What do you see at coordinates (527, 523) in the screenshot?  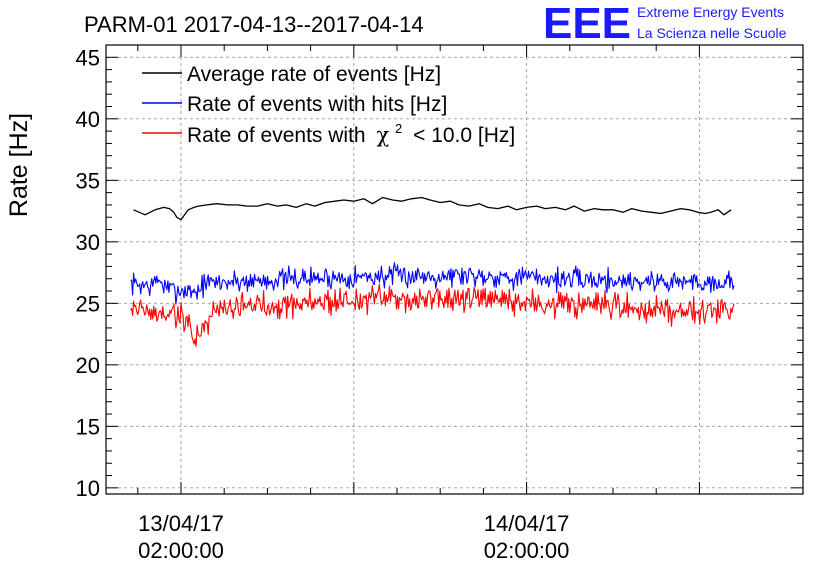 I see `x-tick-label-date: 14/04/17` at bounding box center [527, 523].